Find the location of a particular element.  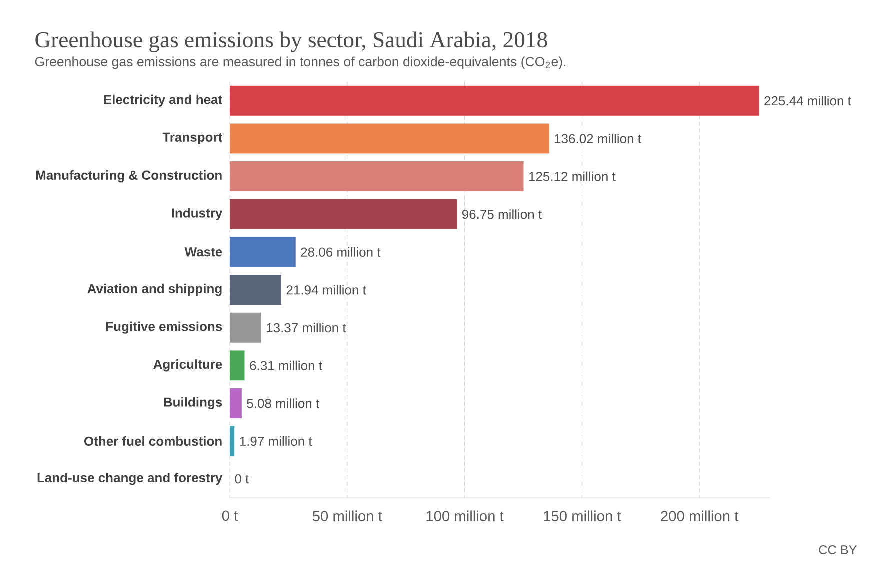

data-label: 1.97 million t is located at coordinates (276, 441).